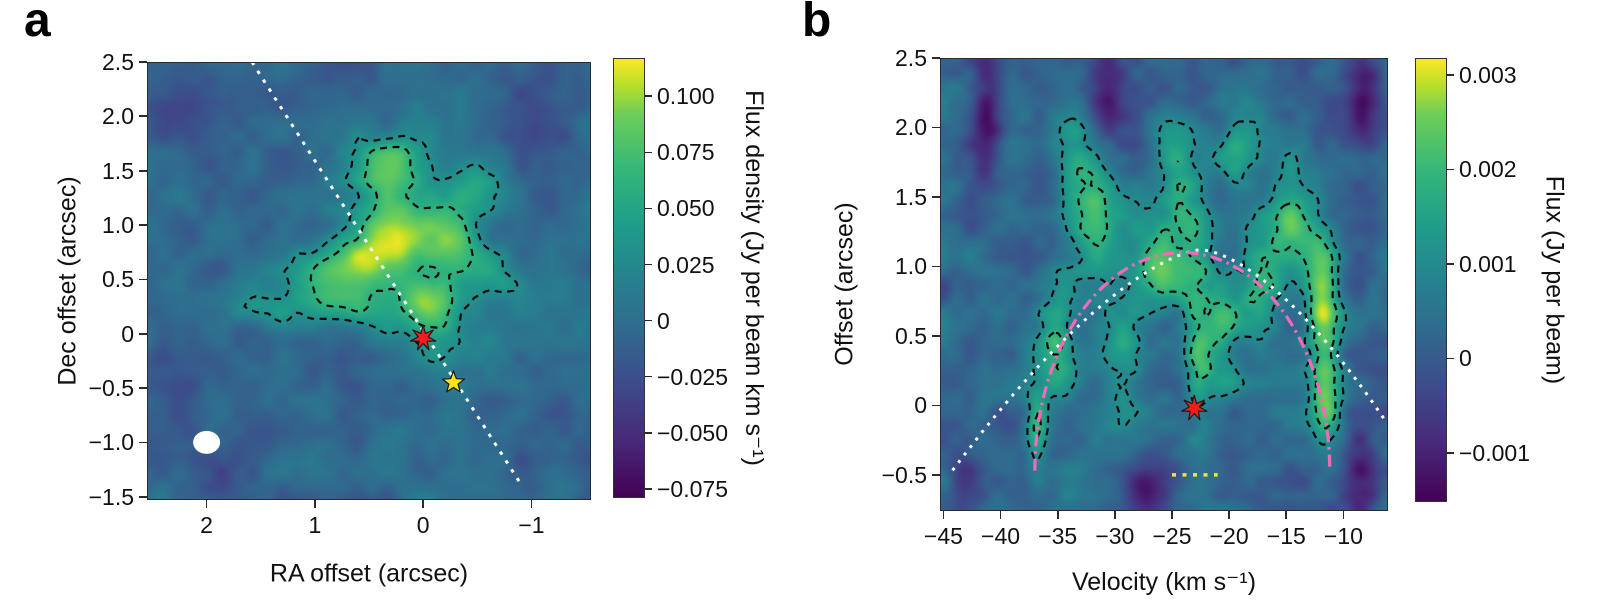 The width and height of the screenshot is (1616, 614). I want to click on panel-b-label: b, so click(817, 23).